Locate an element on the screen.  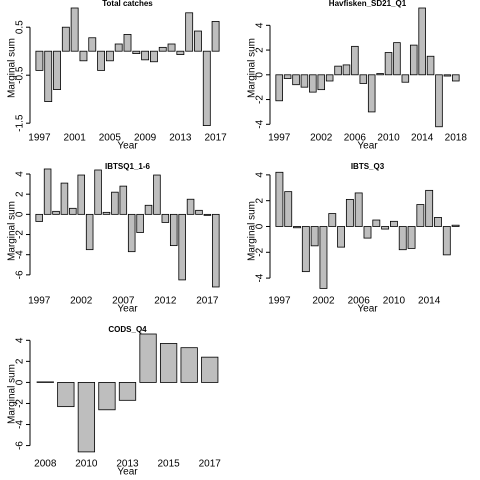
y-tick-label: -6 is located at coordinates (20, 274).